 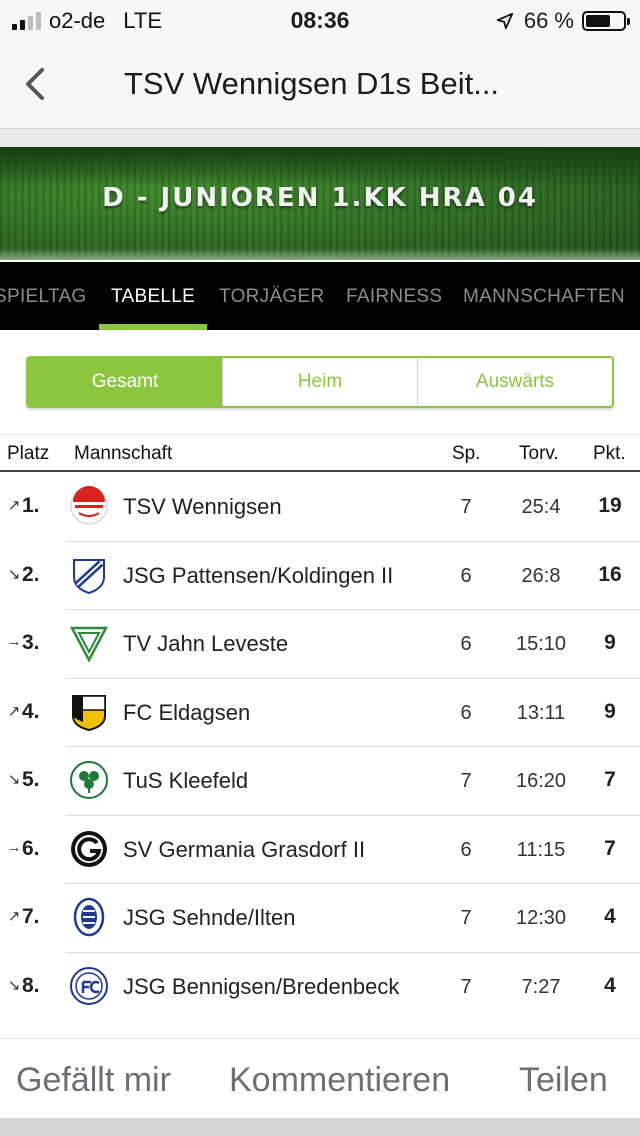 What do you see at coordinates (89, 985) in the screenshot?
I see `jsg-bennigsen-logo` at bounding box center [89, 985].